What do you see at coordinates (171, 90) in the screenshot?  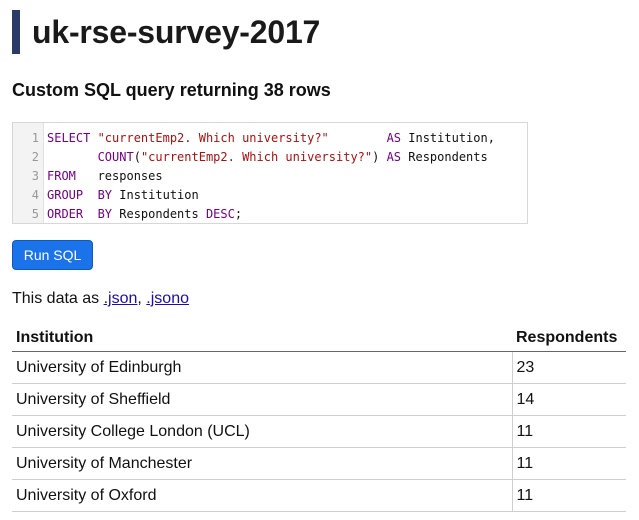 I see `query-heading: Custom SQL query returning 38 rows` at bounding box center [171, 90].